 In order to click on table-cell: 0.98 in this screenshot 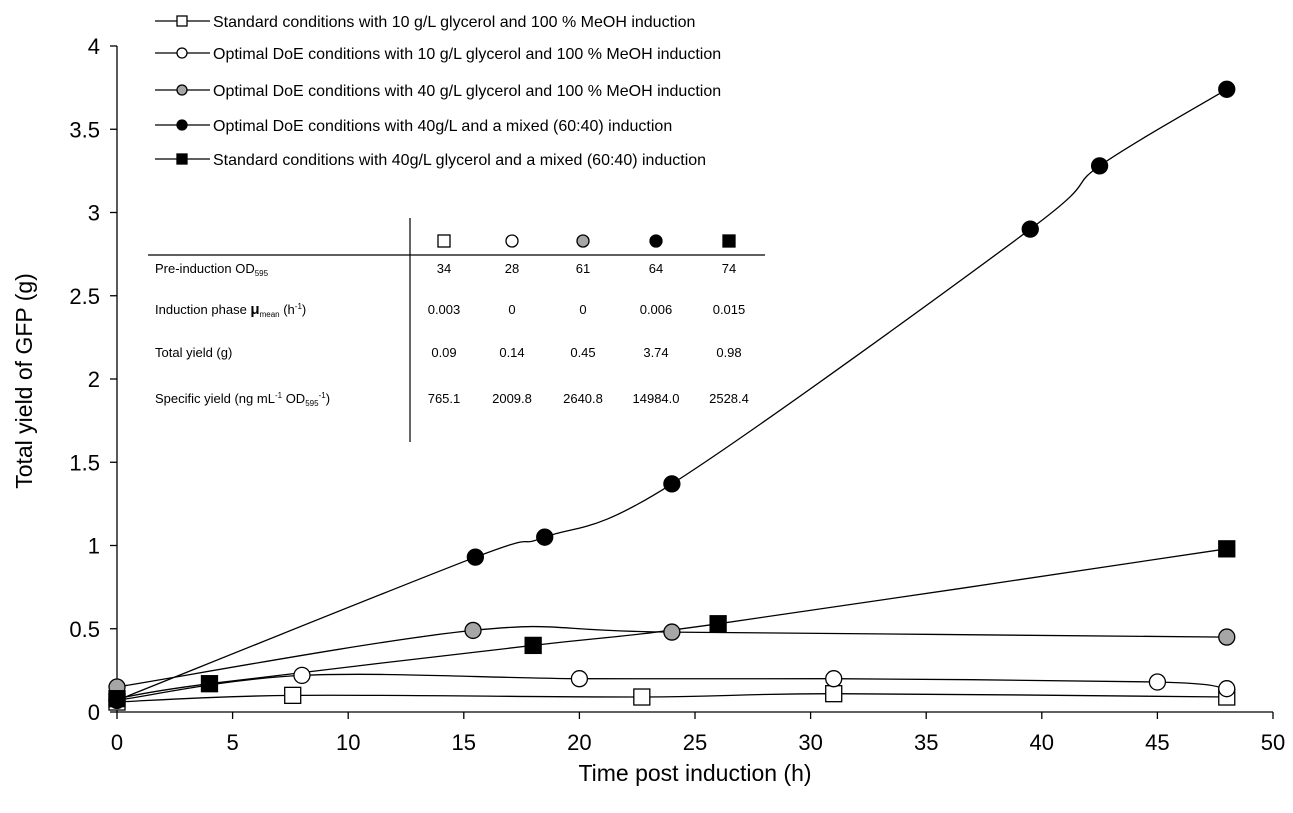, I will do `click(728, 352)`.